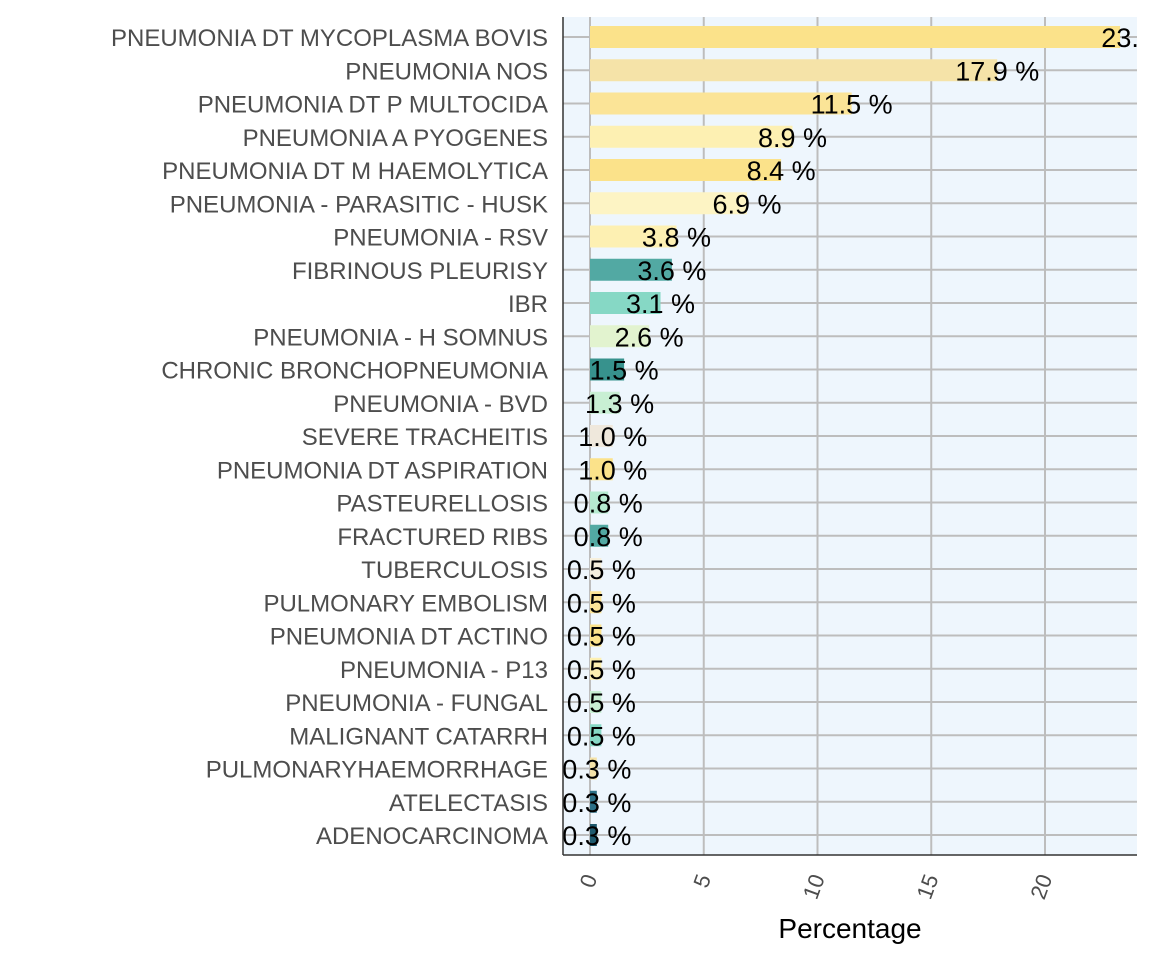  Describe the element at coordinates (1041, 887) in the screenshot. I see `x-tick-label: 20` at that location.